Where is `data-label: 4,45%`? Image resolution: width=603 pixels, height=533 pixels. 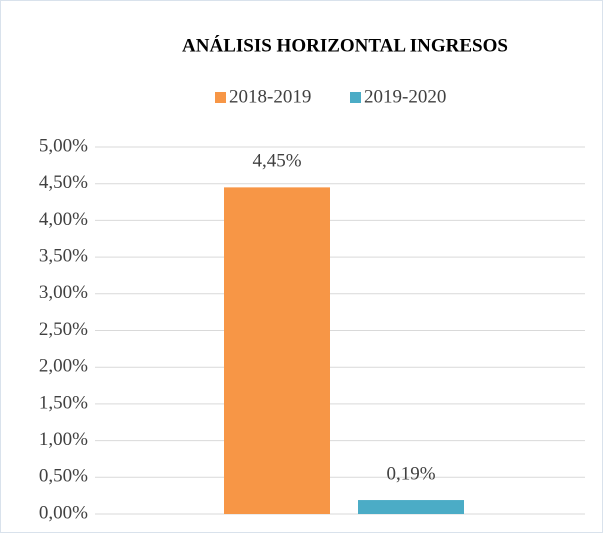 data-label: 4,45% is located at coordinates (276, 161).